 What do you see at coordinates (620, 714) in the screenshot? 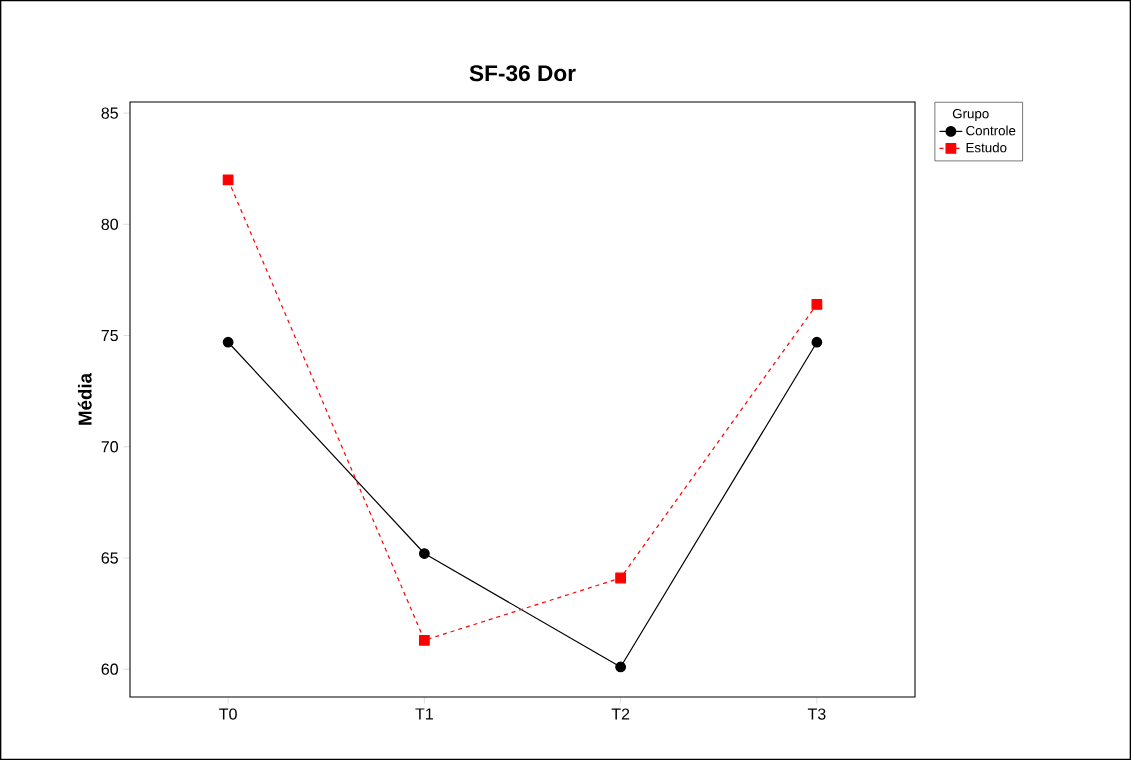
I see `x-tick-label: T2` at bounding box center [620, 714].